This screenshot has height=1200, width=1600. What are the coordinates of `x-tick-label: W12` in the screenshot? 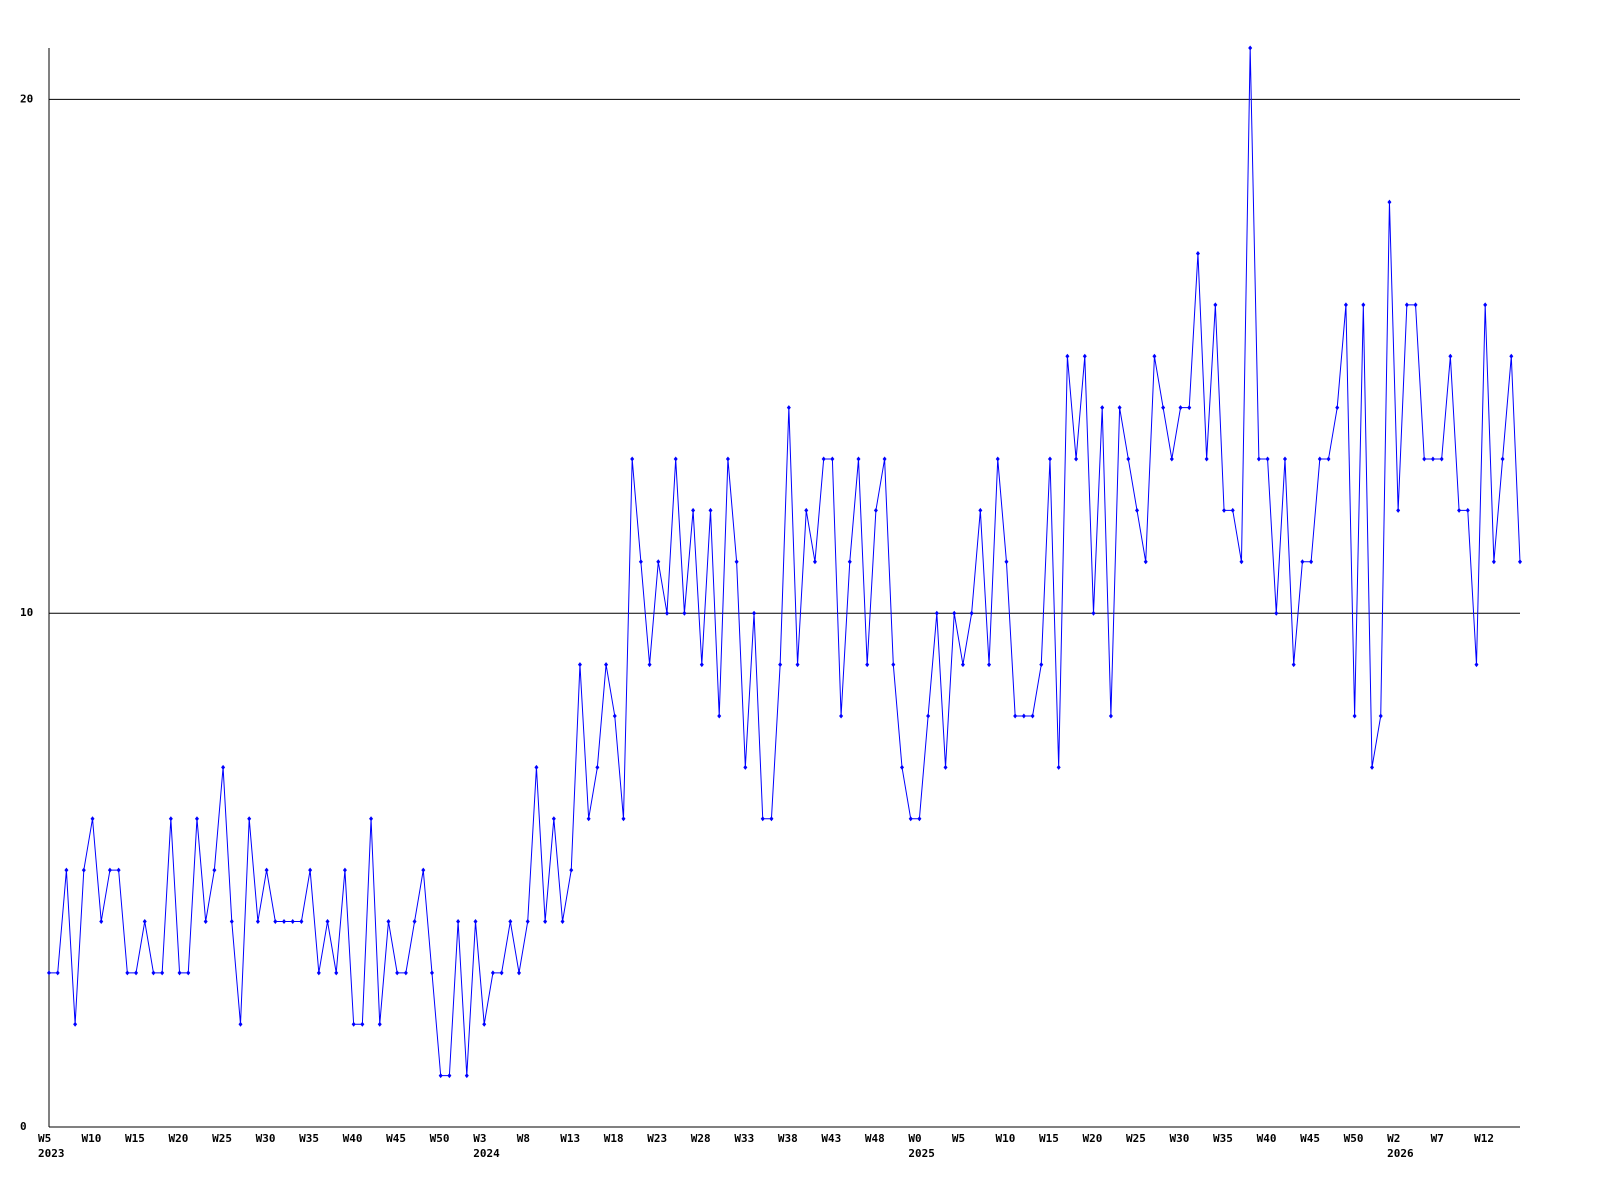 It's located at (1484, 1138).